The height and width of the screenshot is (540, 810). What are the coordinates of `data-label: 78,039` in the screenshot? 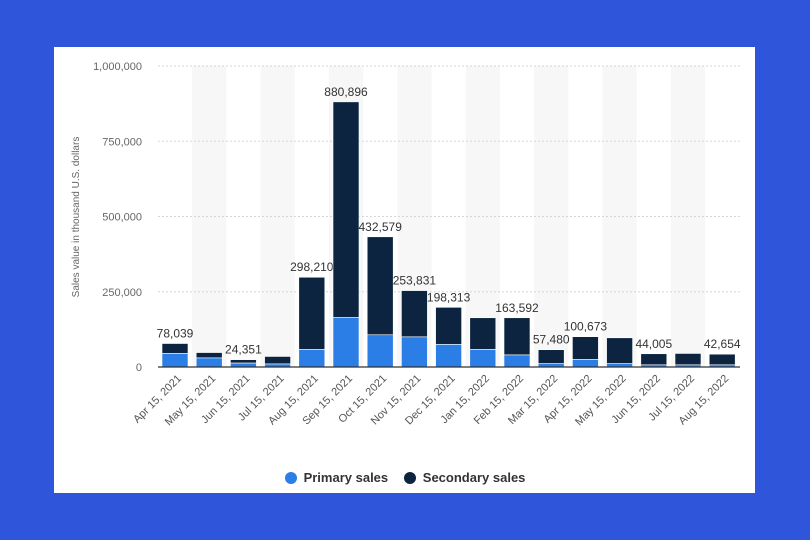 It's located at (175, 334).